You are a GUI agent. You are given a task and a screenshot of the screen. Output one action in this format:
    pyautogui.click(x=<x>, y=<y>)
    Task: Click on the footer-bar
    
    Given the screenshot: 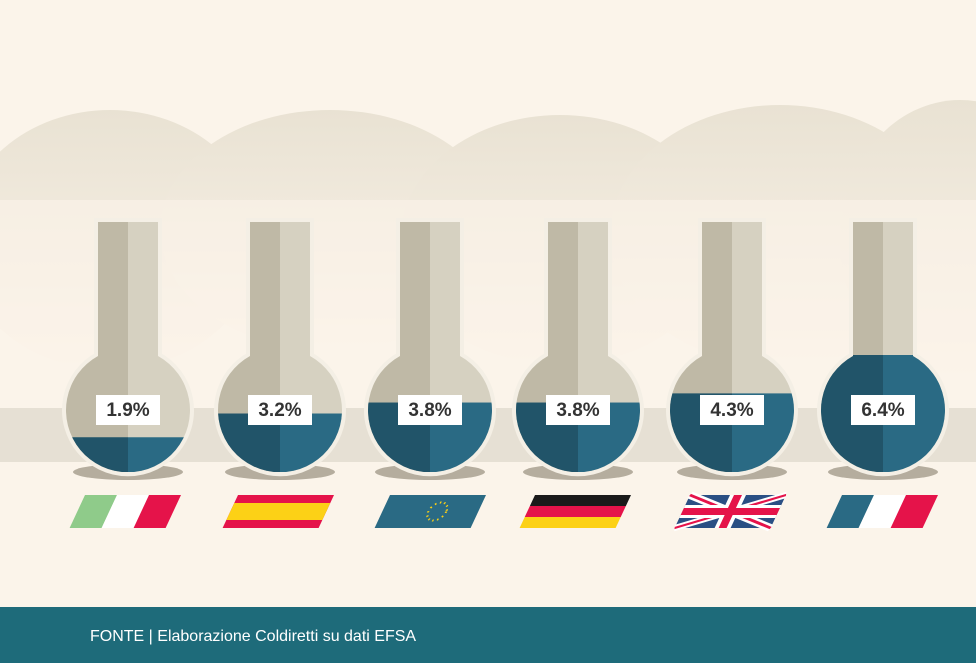 What is the action you would take?
    pyautogui.click(x=488, y=635)
    